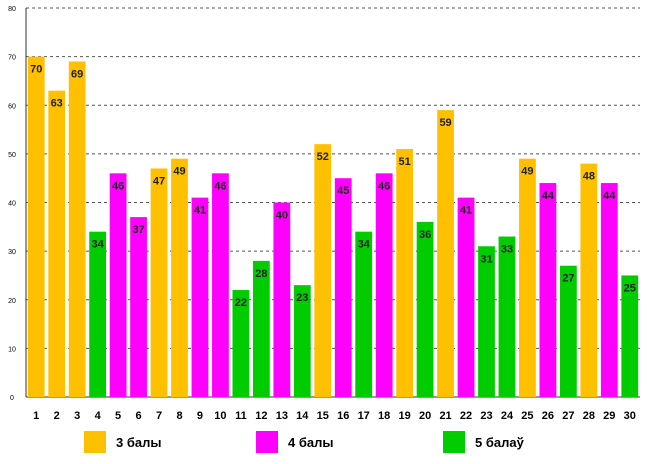 This screenshot has width=650, height=464. What do you see at coordinates (425, 235) in the screenshot?
I see `data-label-20: 36` at bounding box center [425, 235].